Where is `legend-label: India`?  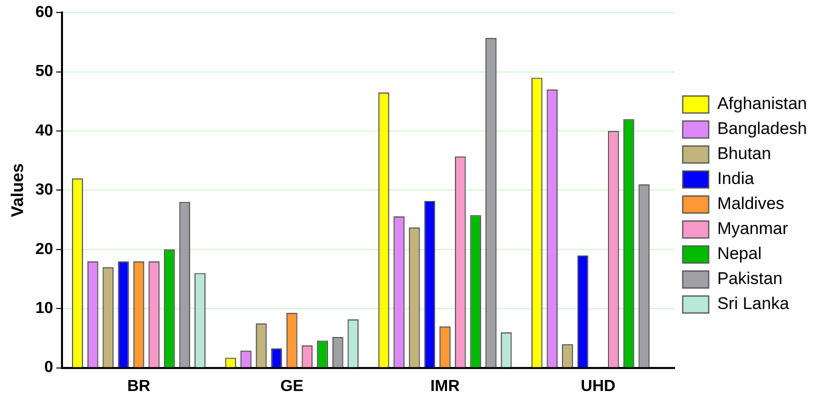 legend-label: India is located at coordinates (736, 178).